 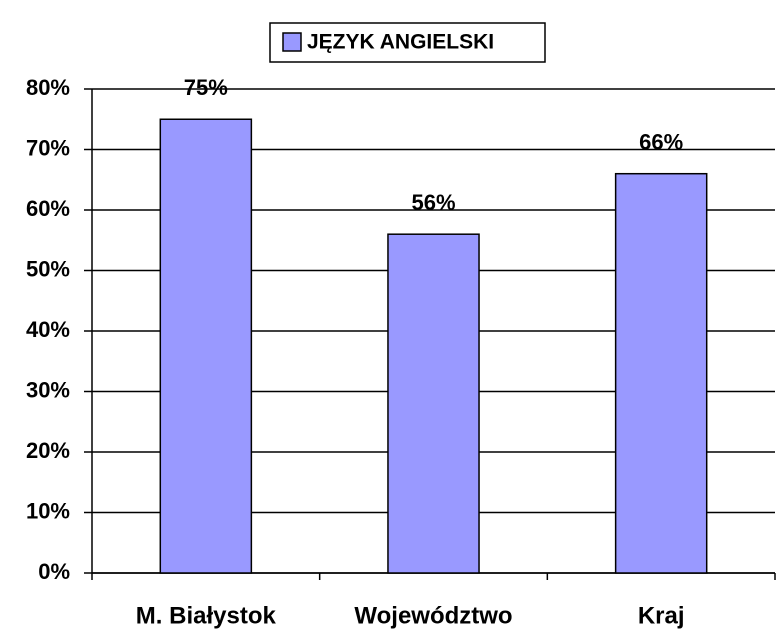 I want to click on value-label: 66%, so click(x=661, y=142).